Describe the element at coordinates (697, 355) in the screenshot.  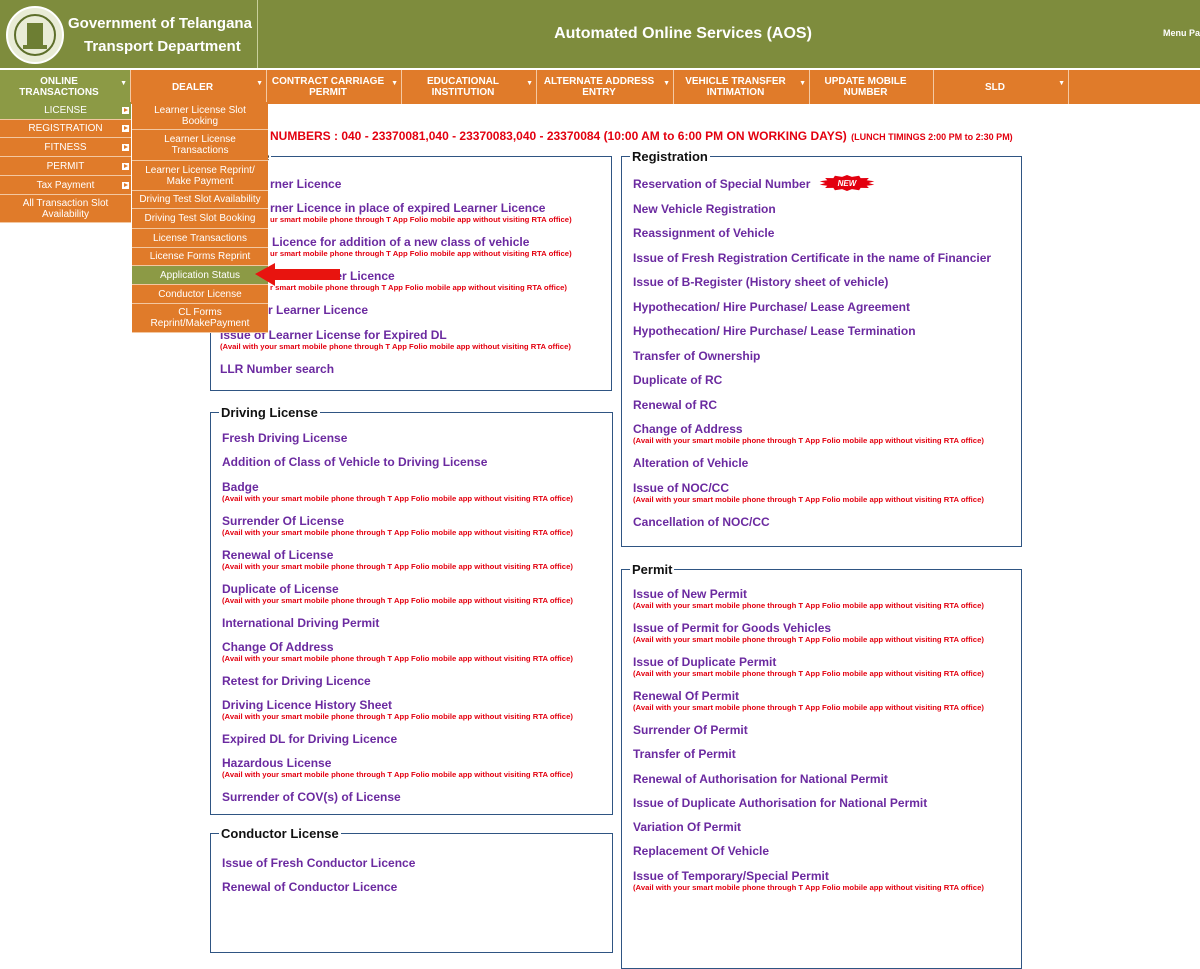
I see `service-link: Transfer of Ownership` at that location.